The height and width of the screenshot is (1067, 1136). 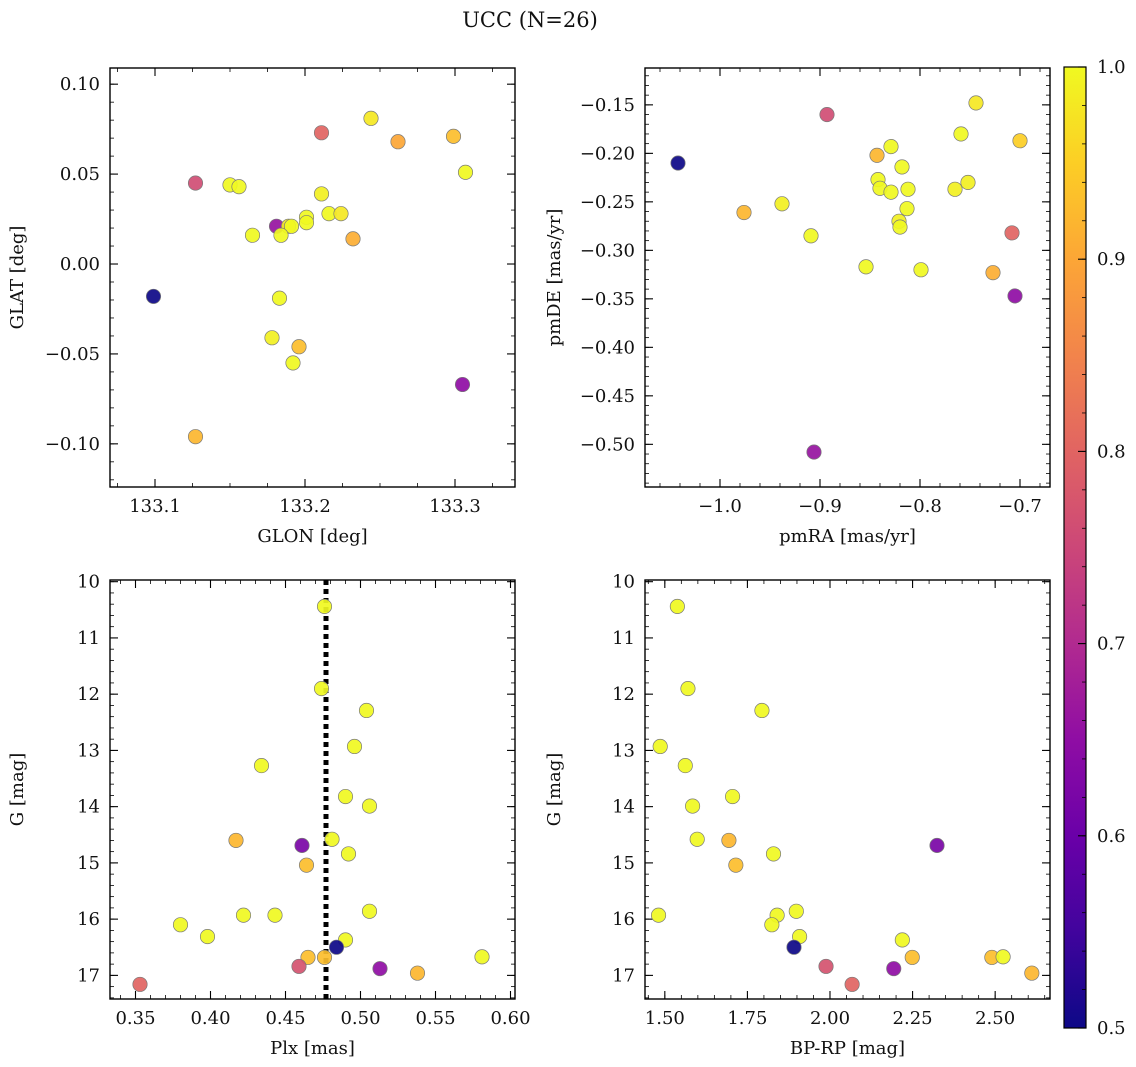 What do you see at coordinates (1020, 506) in the screenshot?
I see `x-tick-label: −0.7` at bounding box center [1020, 506].